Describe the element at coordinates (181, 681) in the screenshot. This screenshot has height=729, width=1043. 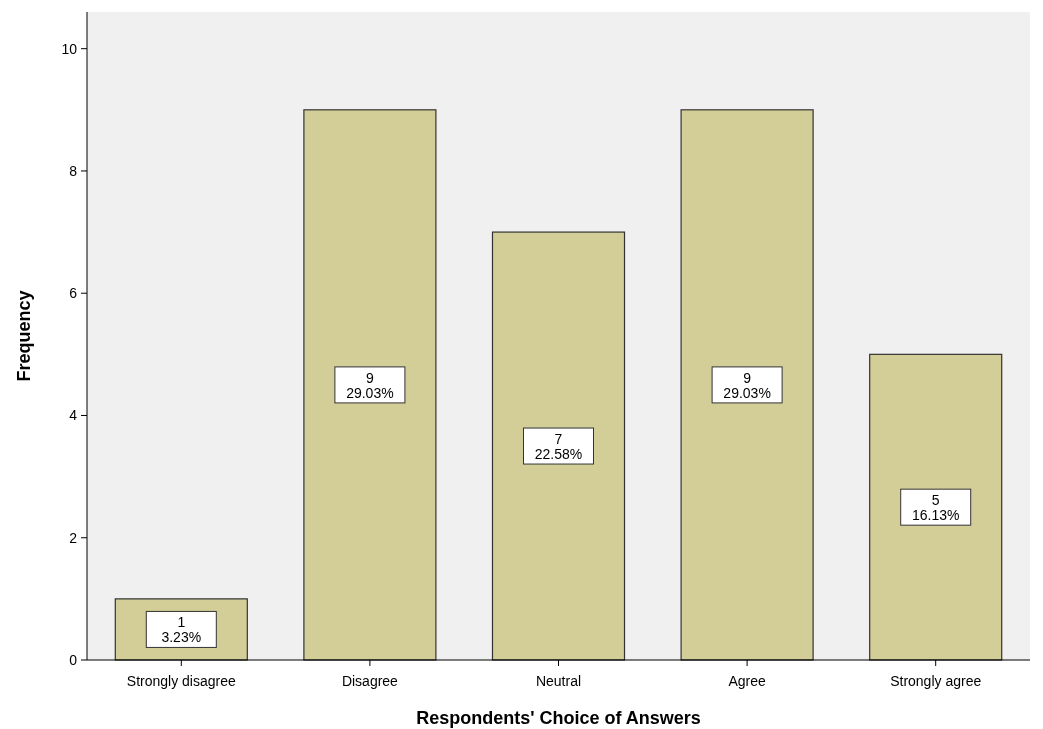
I see `x-tick-label: Strongly disagree` at that location.